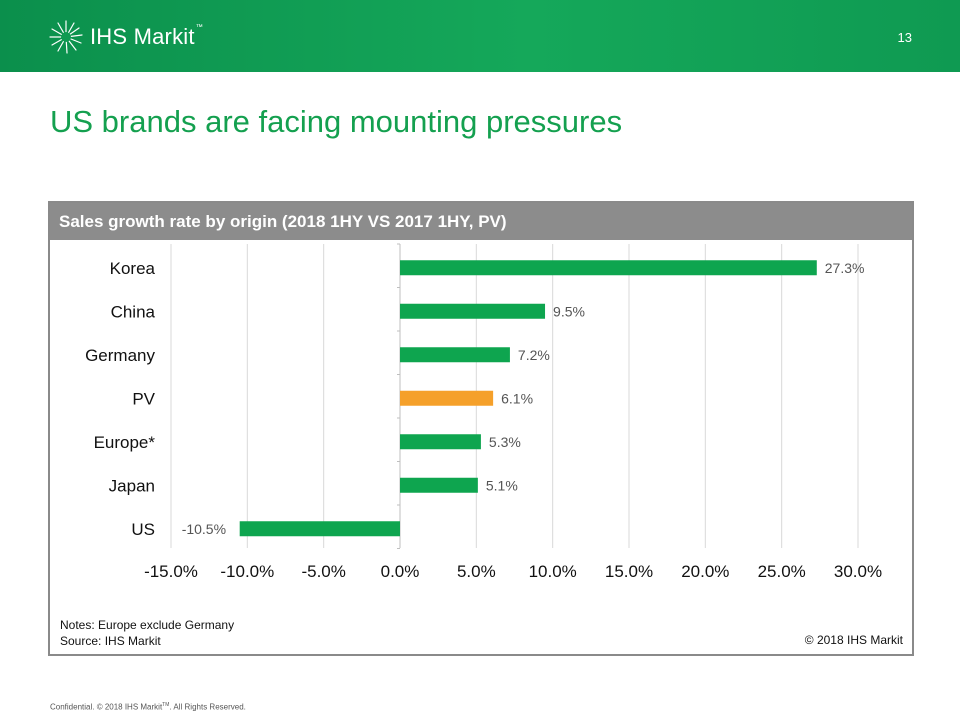  Describe the element at coordinates (502, 485) in the screenshot. I see `data-label-5: 5.1%` at that location.